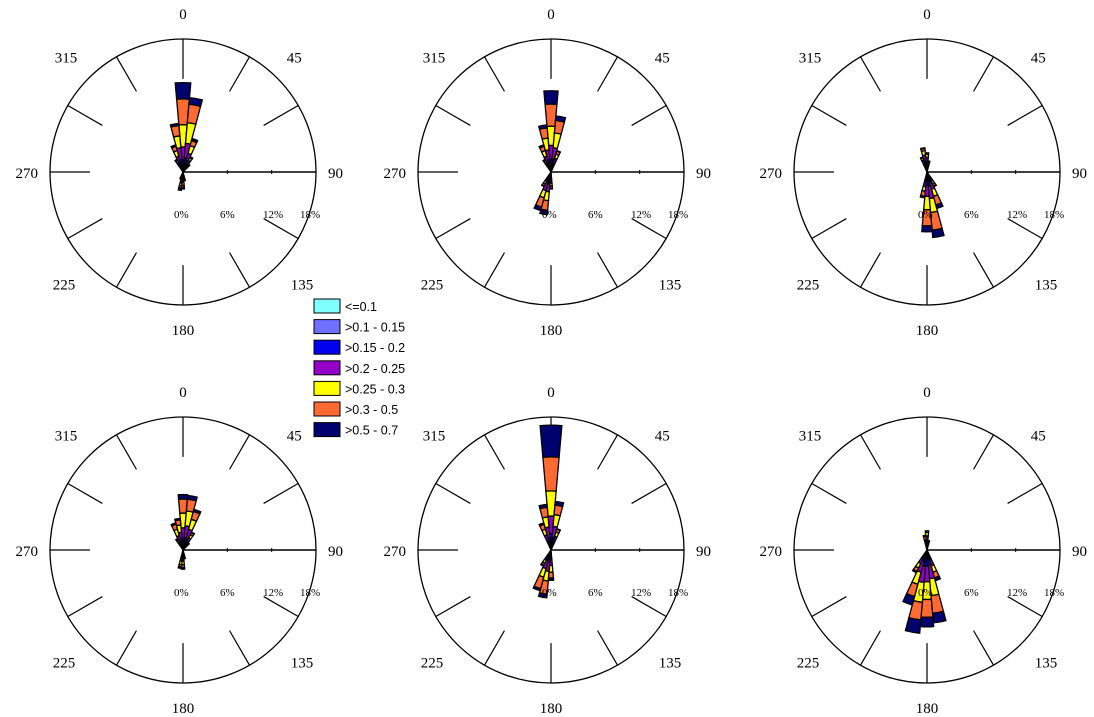 The height and width of the screenshot is (717, 1094). Describe the element at coordinates (1046, 664) in the screenshot. I see `direction-label-135: 135` at that location.